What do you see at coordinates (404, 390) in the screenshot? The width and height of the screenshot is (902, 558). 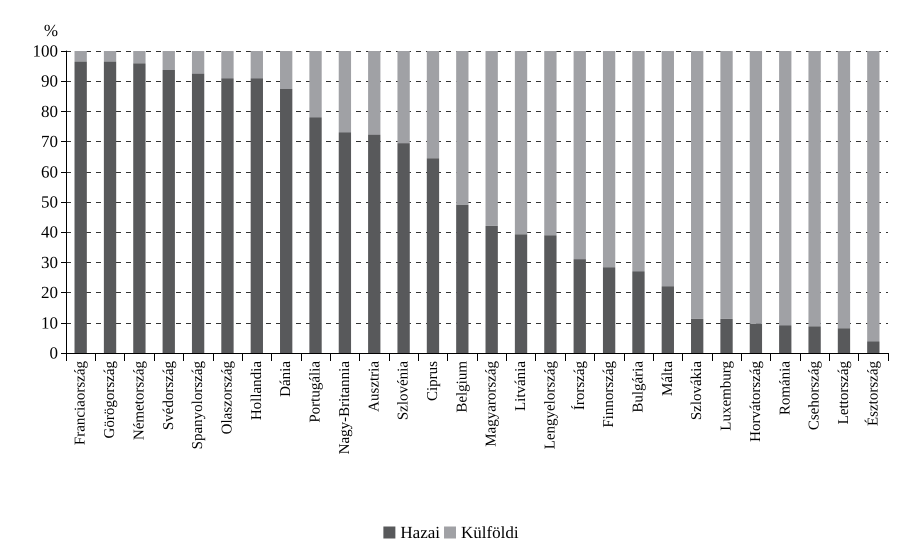 I see `x-tick-label: Szlovénia` at bounding box center [404, 390].